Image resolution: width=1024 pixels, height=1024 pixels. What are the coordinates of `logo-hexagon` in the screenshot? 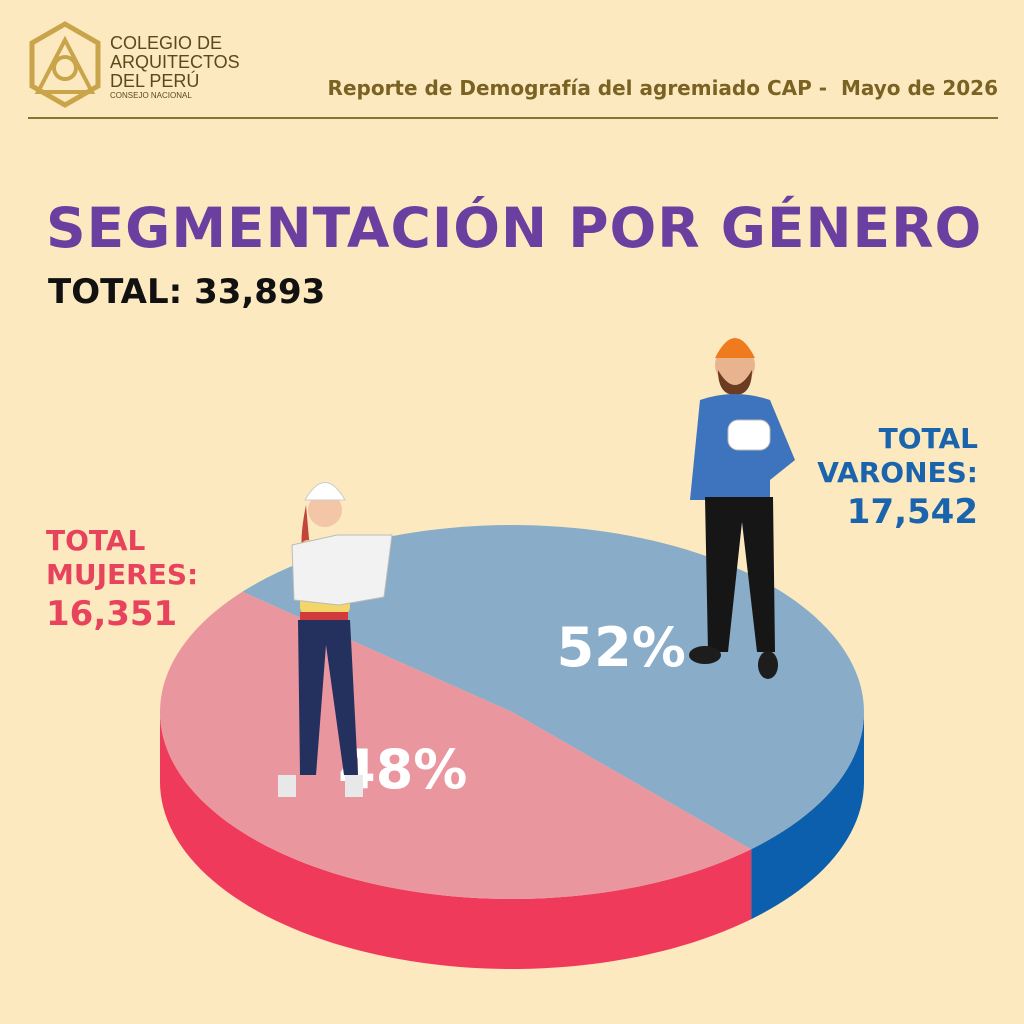 It's located at (65, 64).